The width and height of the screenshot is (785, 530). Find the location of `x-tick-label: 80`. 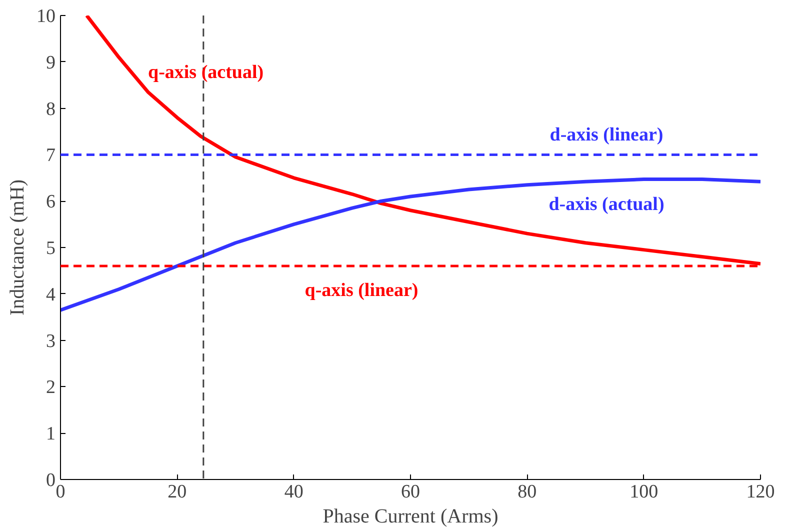

x-tick-label: 80 is located at coordinates (527, 492).